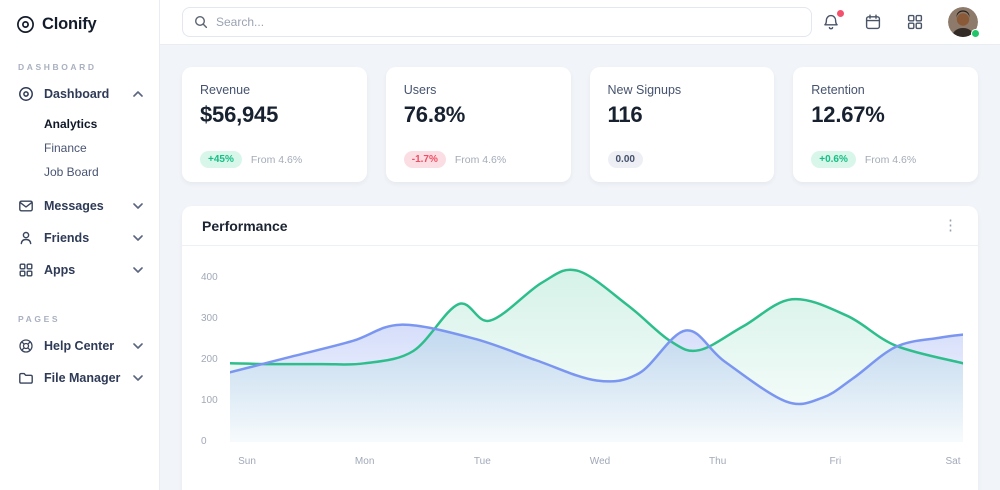  Describe the element at coordinates (964, 22) in the screenshot. I see `user-avatar` at that location.